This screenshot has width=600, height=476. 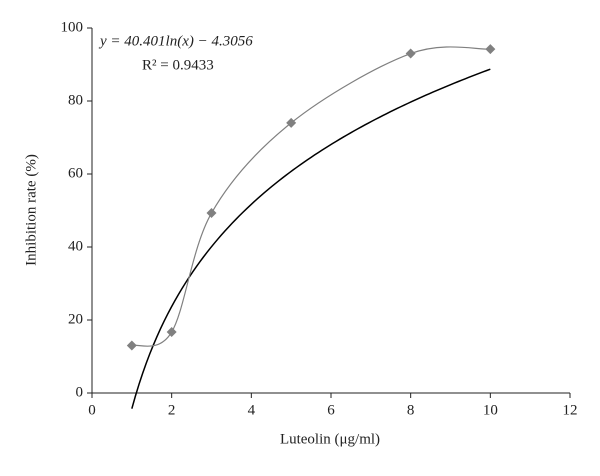 What do you see at coordinates (72, 27) in the screenshot?
I see `y-tick-label: 100` at bounding box center [72, 27].